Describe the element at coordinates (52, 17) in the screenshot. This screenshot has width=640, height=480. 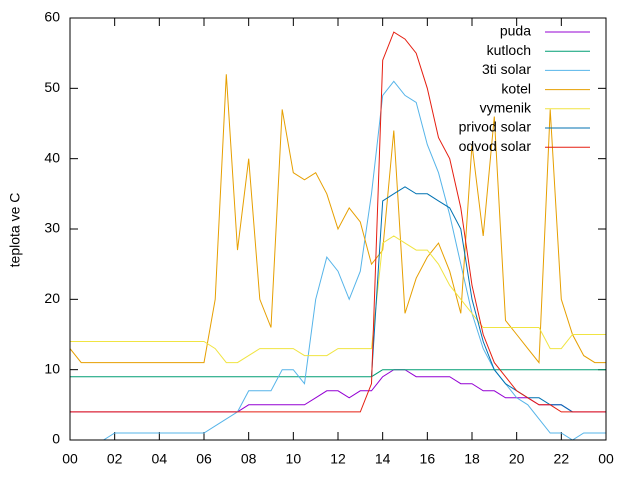
I see `y-tick-label: 60` at that location.